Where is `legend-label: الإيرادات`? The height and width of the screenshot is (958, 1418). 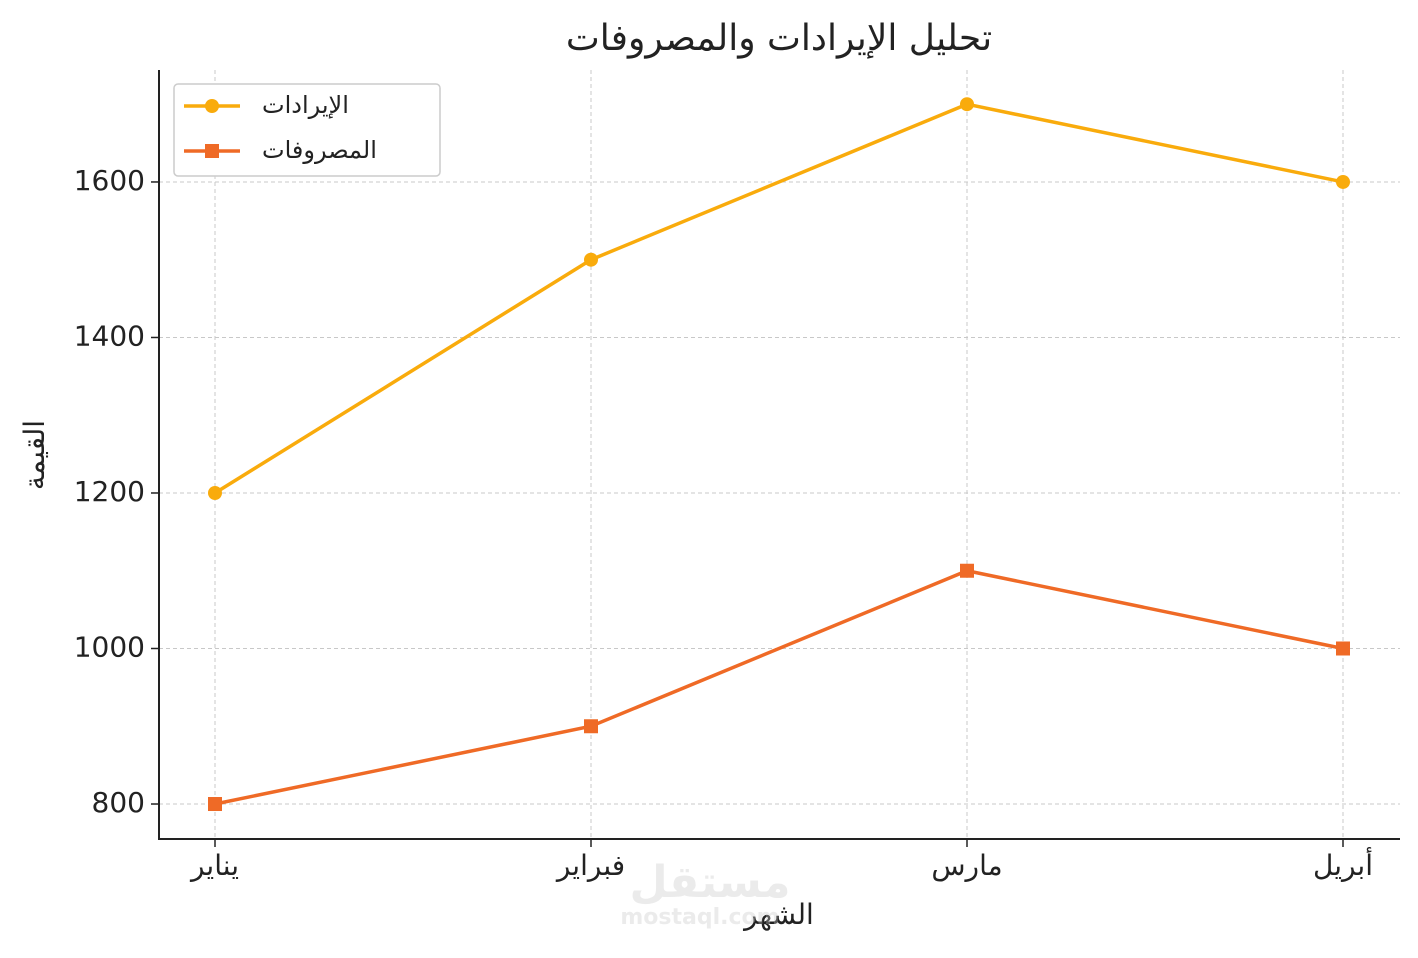
legend-label: الإيرادات is located at coordinates (305, 105).